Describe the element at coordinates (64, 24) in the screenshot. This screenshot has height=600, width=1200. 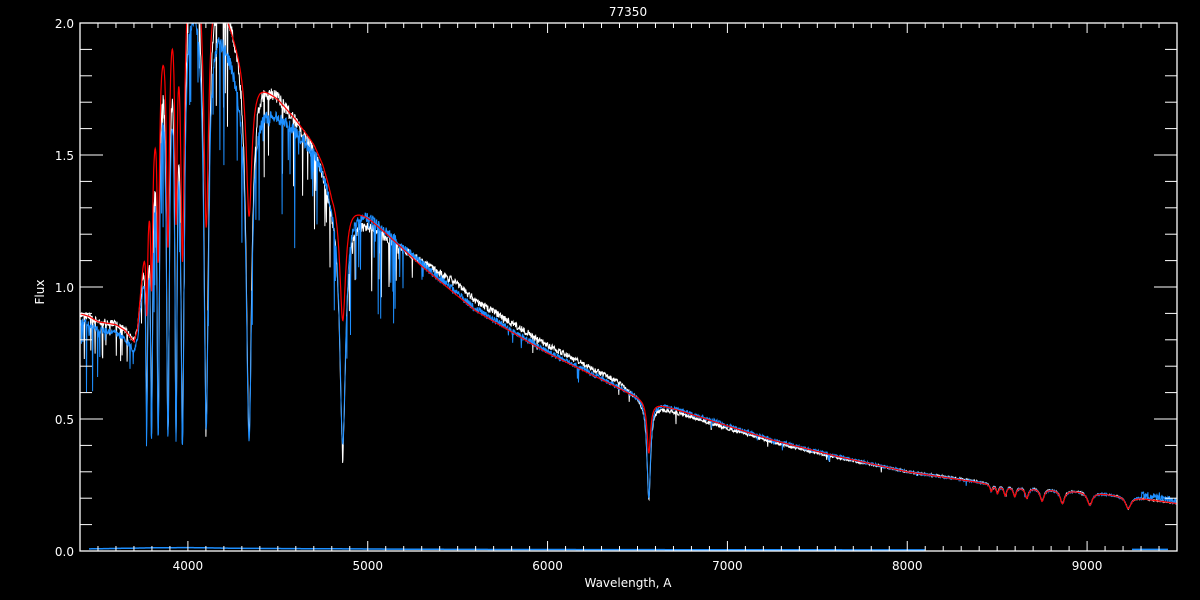
I see `y-tick-label: 2.0` at that location.